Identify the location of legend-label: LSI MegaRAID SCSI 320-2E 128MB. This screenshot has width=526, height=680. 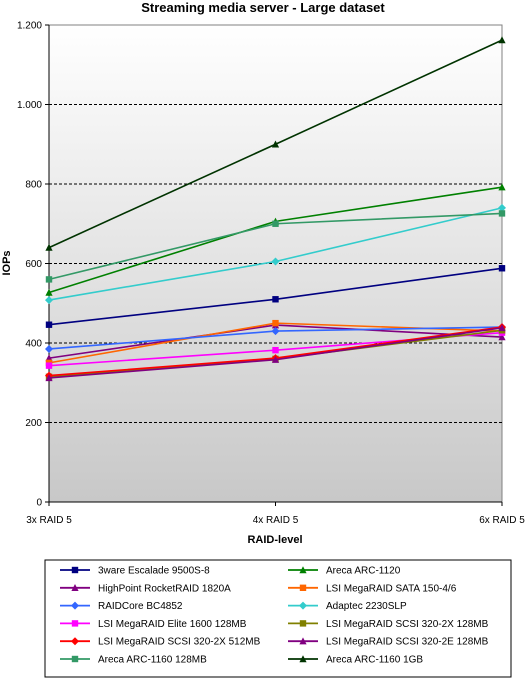
(407, 642).